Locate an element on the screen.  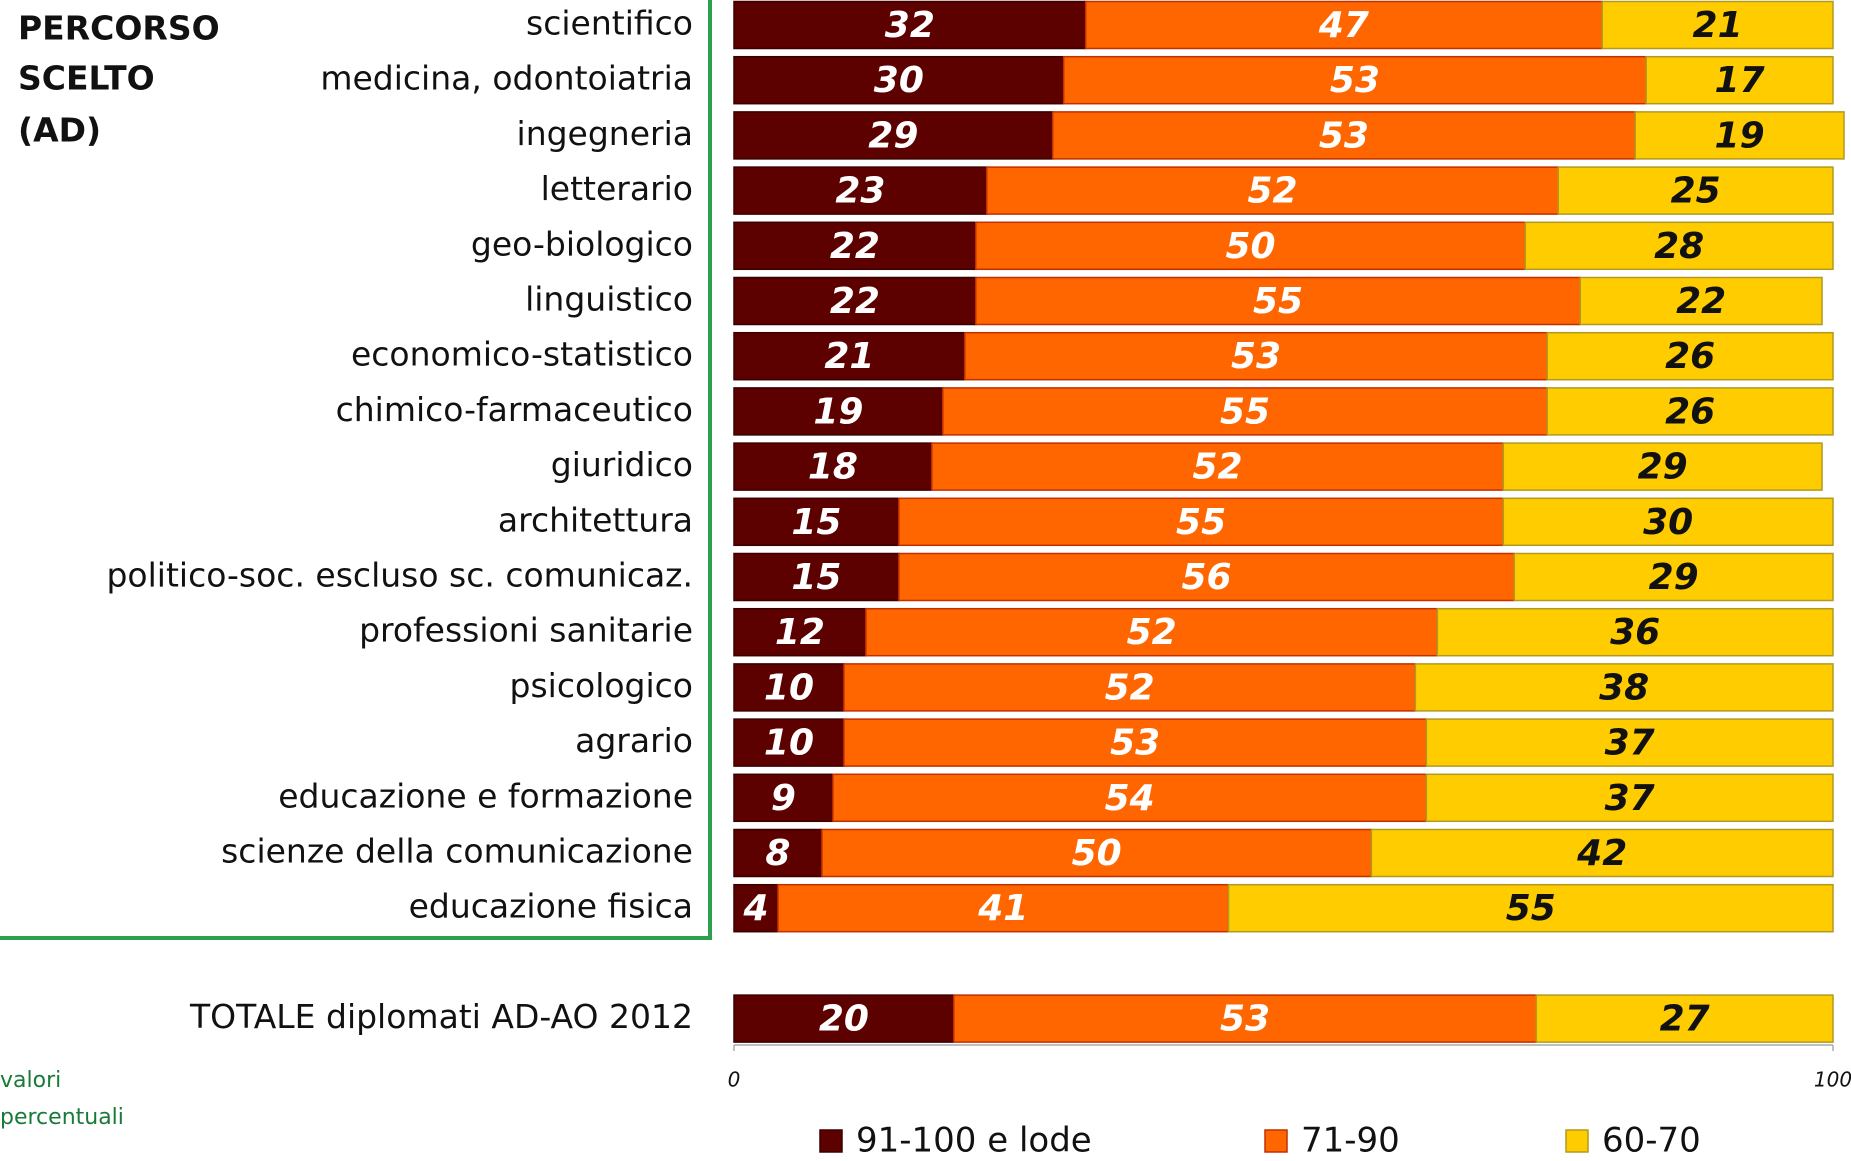
value-label: 8 is located at coordinates (777, 853).